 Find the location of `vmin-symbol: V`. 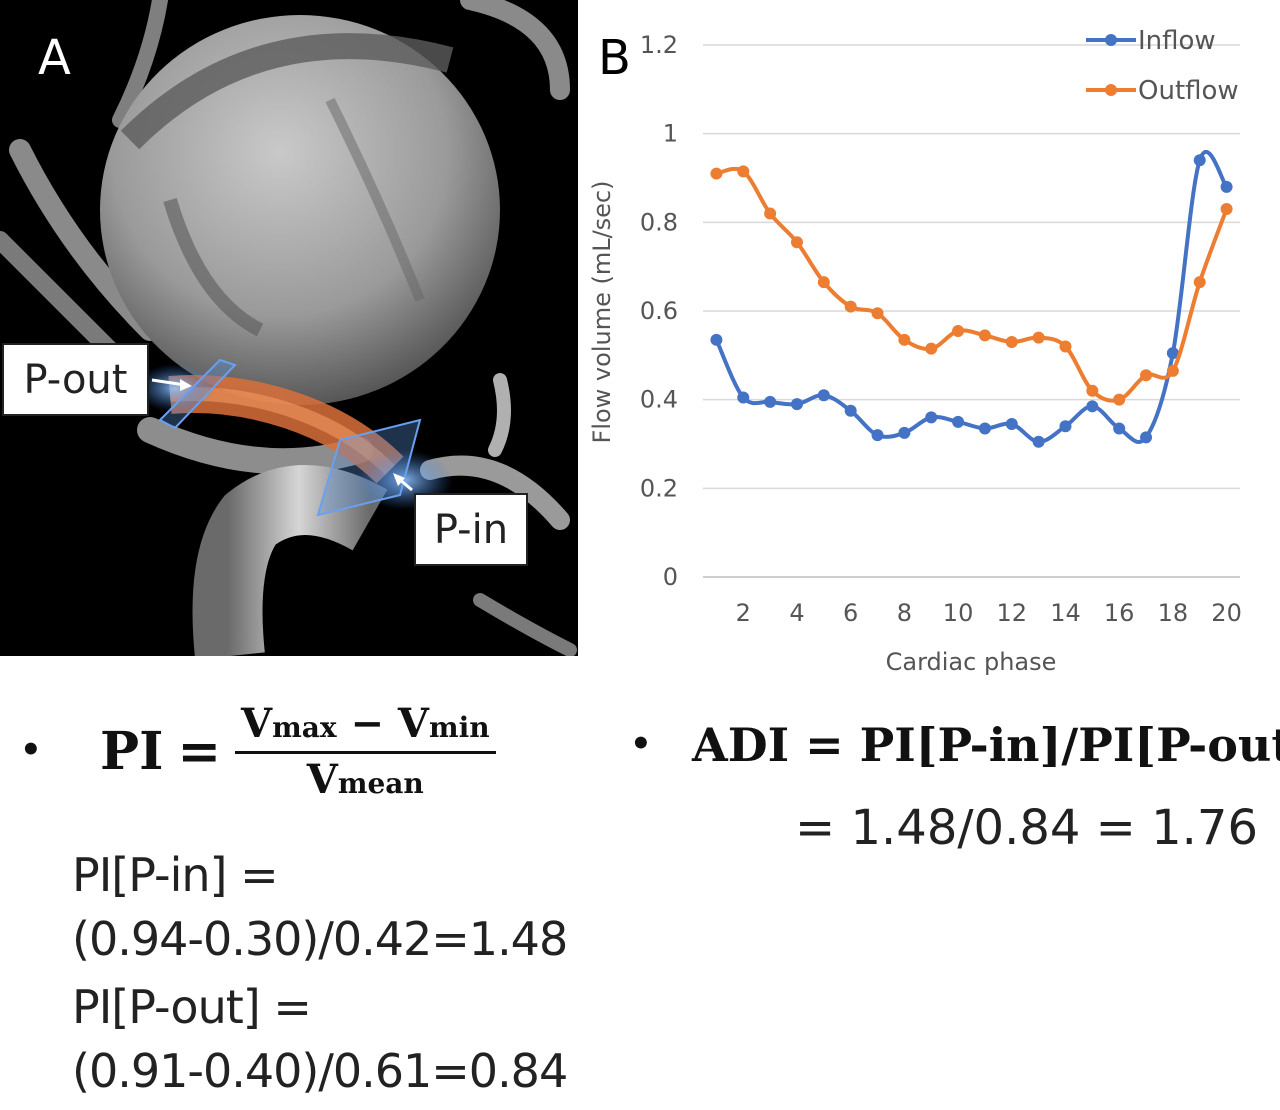

vmin-symbol: V is located at coordinates (413, 723).